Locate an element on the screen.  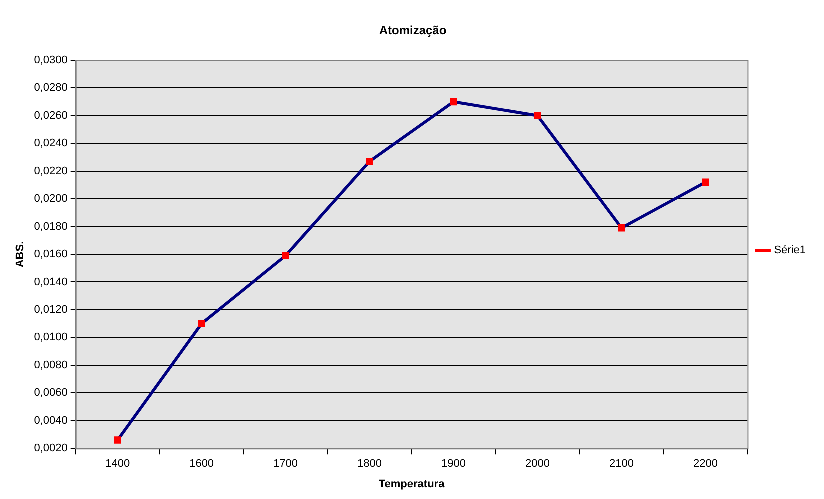
y-tick-label: 0,0160 is located at coordinates (51, 254).